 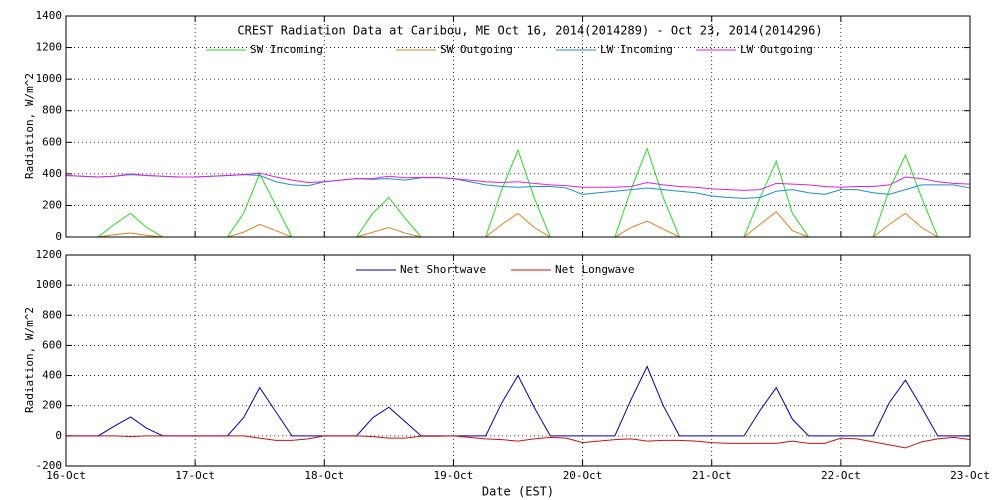 I want to click on legend-label: SW Incoming, so click(x=286, y=49).